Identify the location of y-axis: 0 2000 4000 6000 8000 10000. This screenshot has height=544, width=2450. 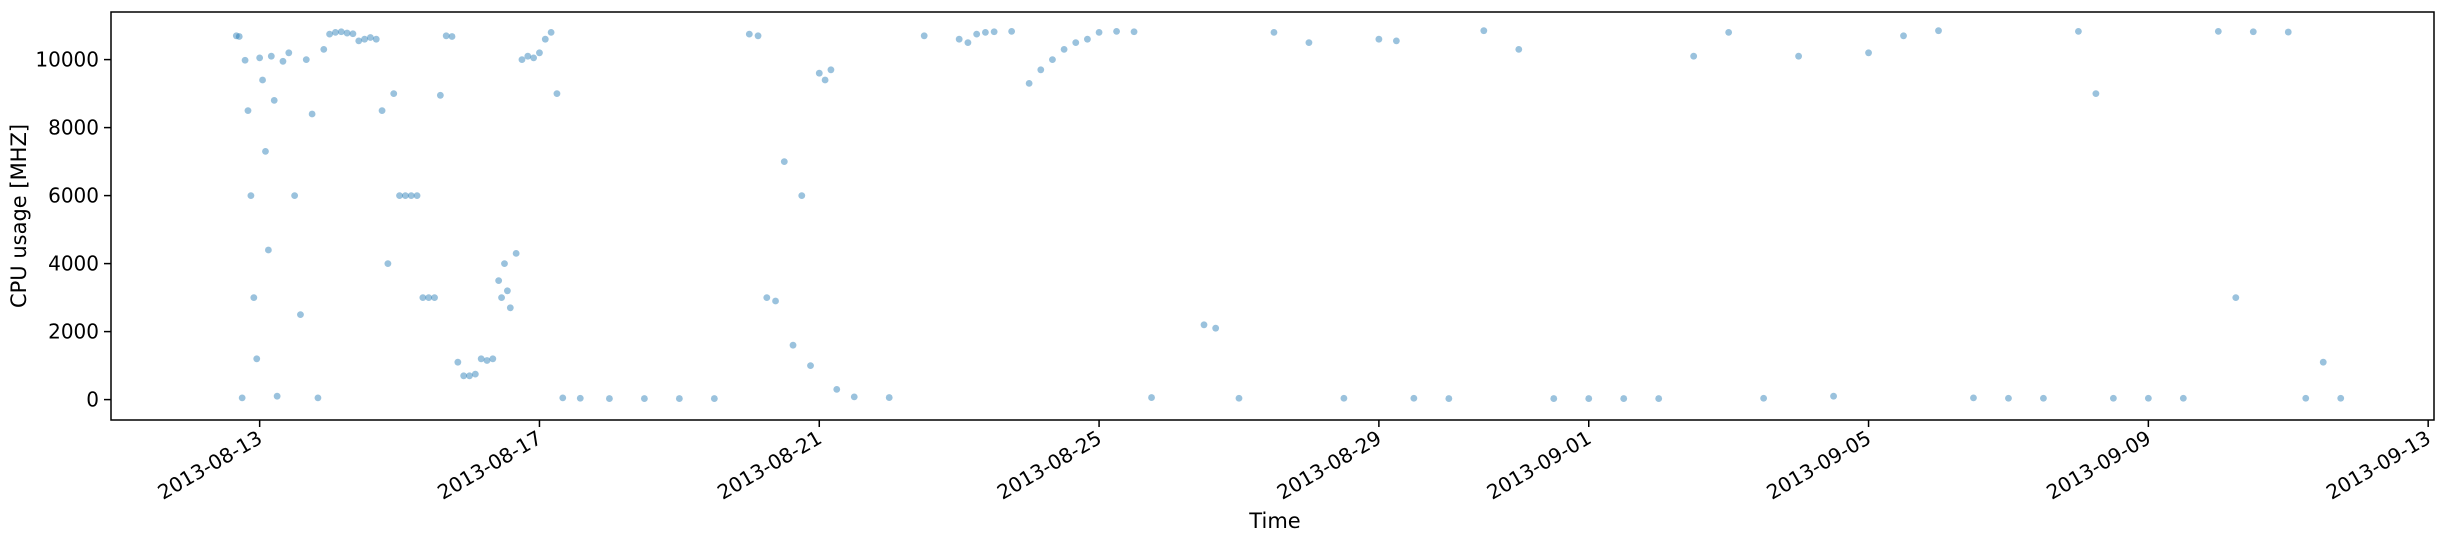
(73, 230).